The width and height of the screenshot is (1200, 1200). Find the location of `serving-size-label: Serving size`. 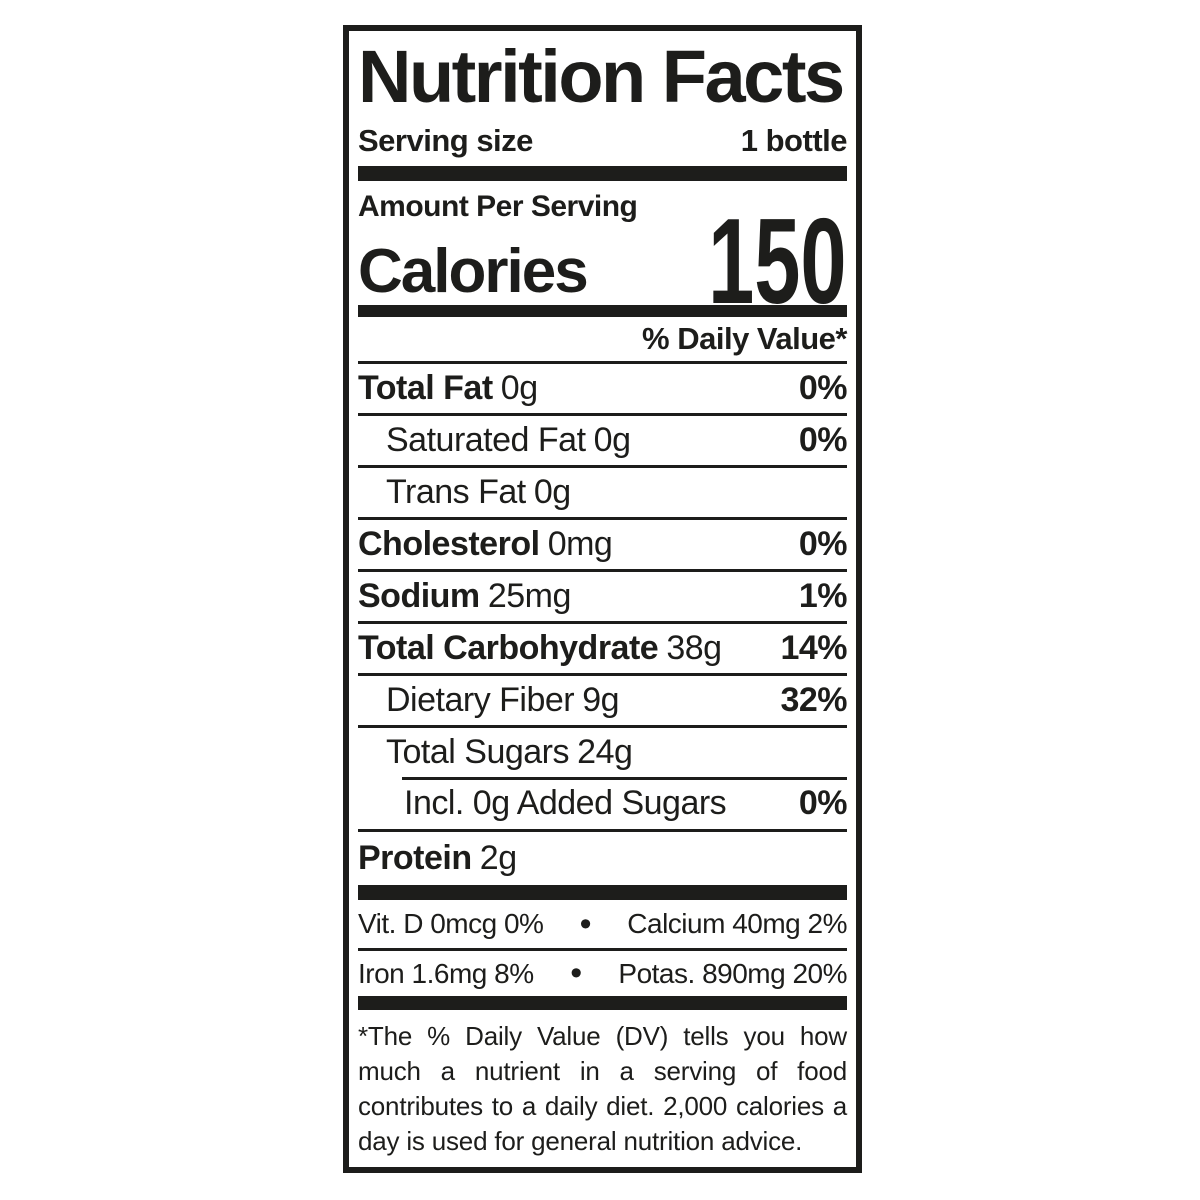

serving-size-label: Serving size is located at coordinates (445, 140).